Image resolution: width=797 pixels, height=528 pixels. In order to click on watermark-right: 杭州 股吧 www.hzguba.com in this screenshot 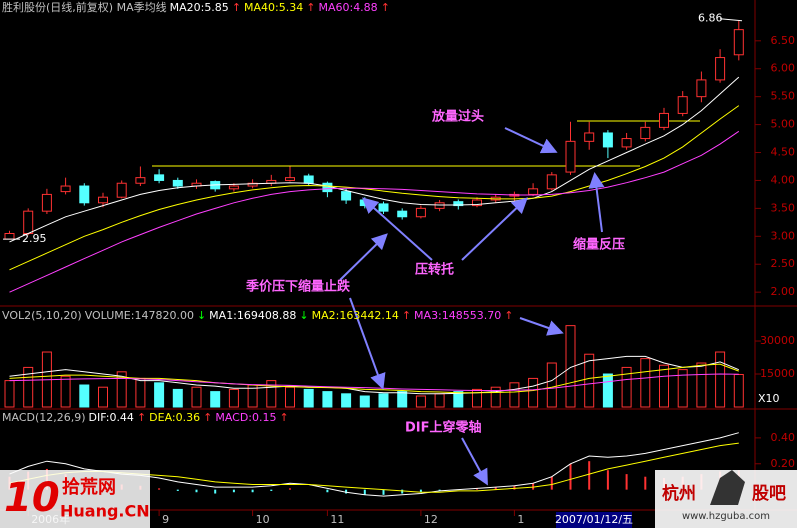, I will do `click(726, 499)`.